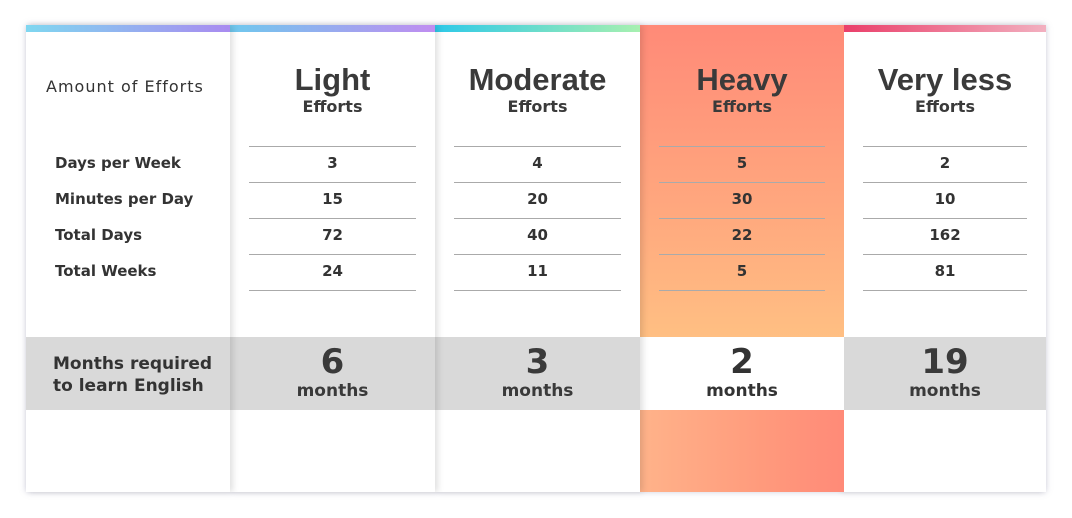 This screenshot has width=1072, height=518. Describe the element at coordinates (742, 164) in the screenshot. I see `value-days-per-week: 5` at that location.